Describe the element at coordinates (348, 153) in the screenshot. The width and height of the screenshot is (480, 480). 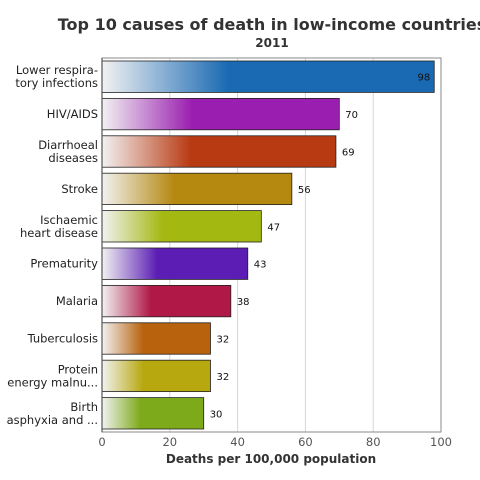
I see `data-label: 69` at that location.